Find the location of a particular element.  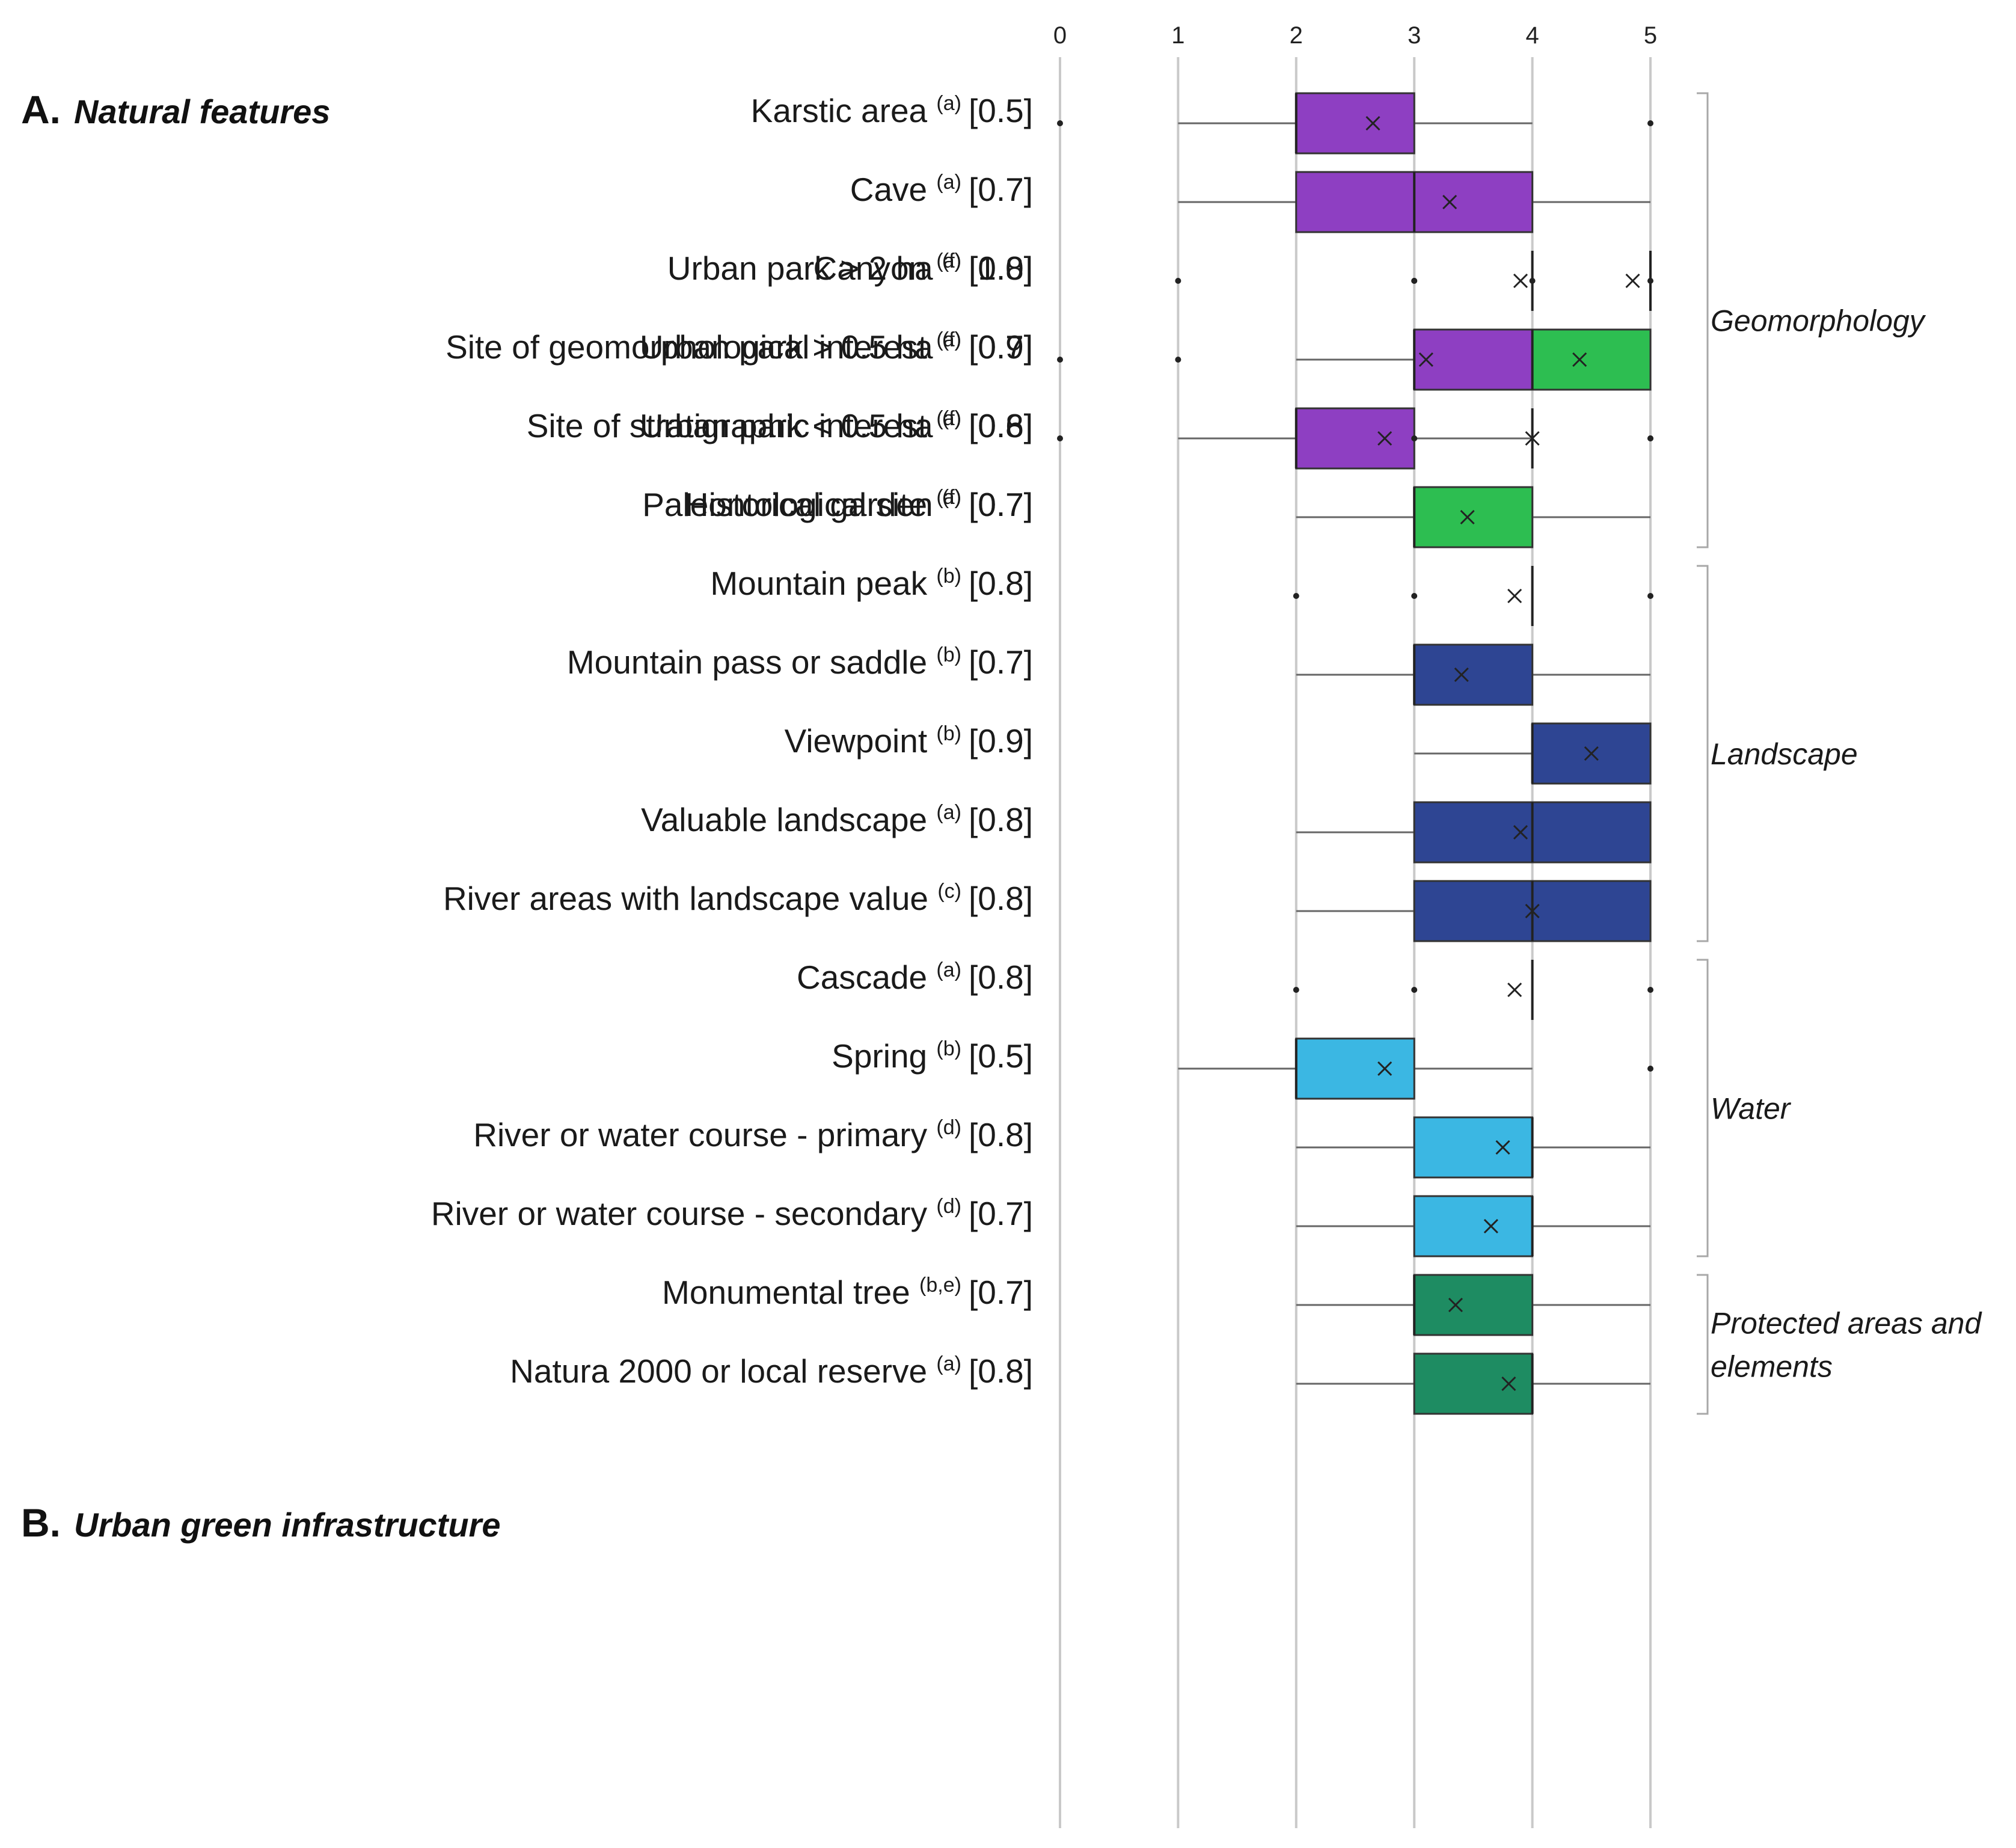

row-1: Cave (a) [0.7] is located at coordinates (1250, 202).